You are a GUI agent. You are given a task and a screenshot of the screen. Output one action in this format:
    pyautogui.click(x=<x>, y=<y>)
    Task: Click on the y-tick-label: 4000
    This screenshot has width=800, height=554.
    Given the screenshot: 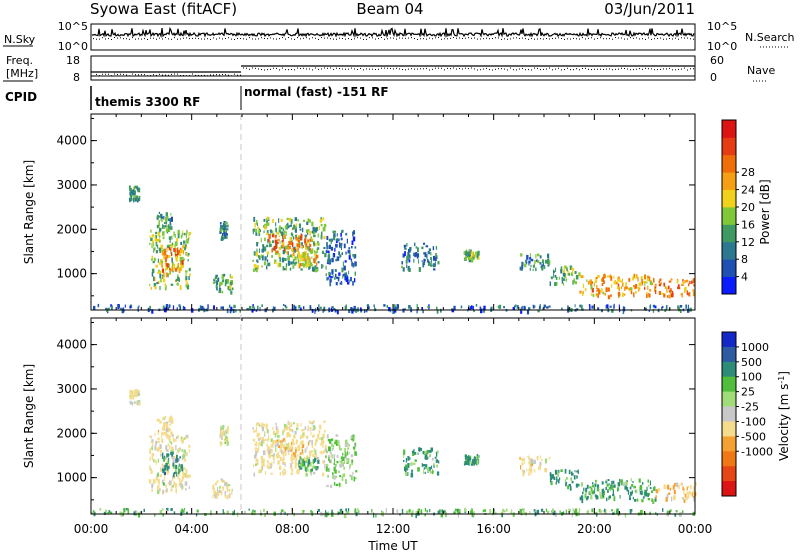 What is the action you would take?
    pyautogui.click(x=71, y=345)
    